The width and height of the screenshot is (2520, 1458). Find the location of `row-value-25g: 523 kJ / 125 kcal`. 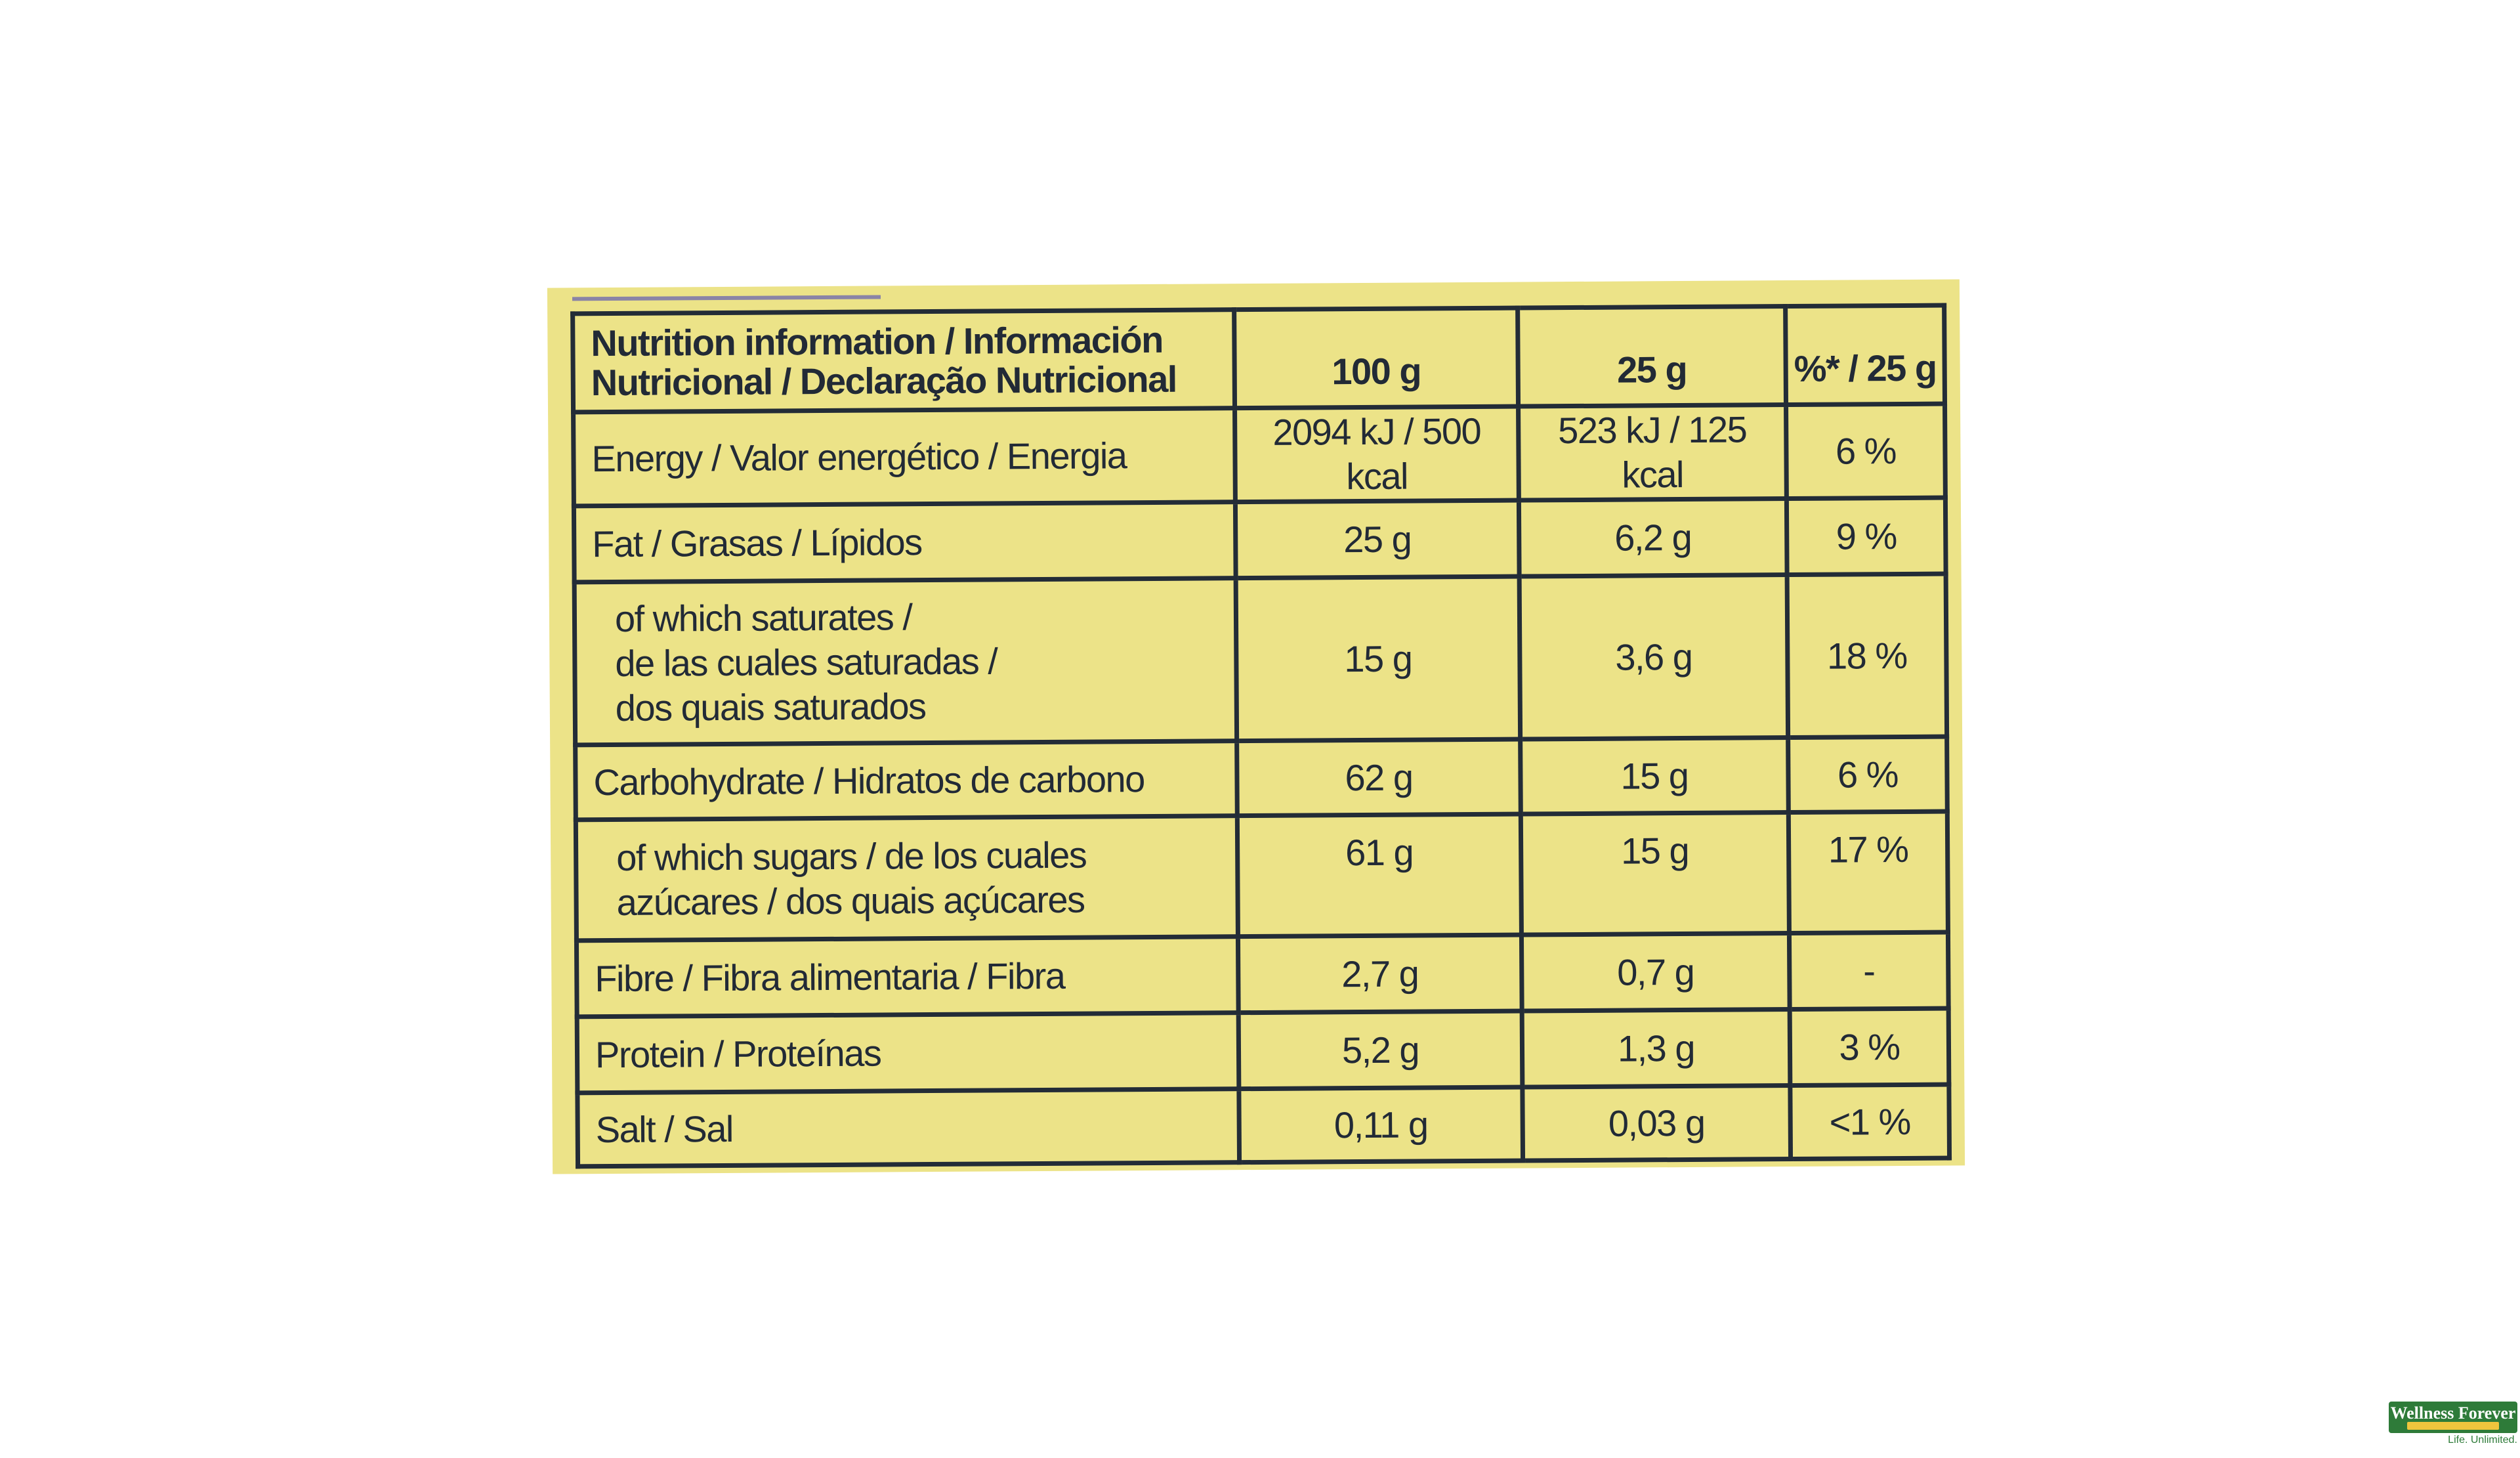

row-value-25g: 523 kJ / 125 kcal is located at coordinates (1652, 452).